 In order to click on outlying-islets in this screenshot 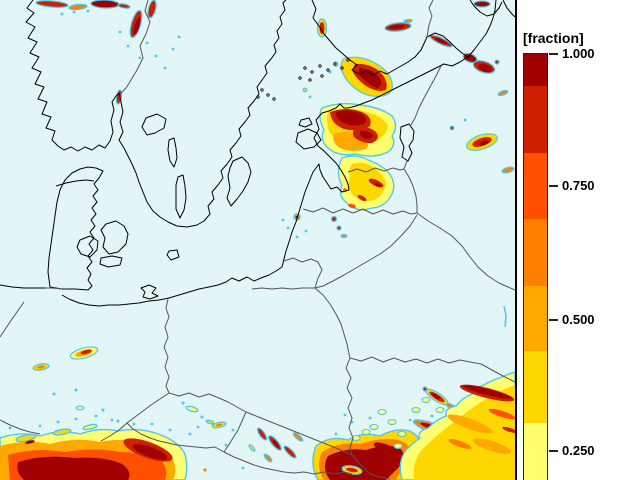, I will do `click(398, 423)`.